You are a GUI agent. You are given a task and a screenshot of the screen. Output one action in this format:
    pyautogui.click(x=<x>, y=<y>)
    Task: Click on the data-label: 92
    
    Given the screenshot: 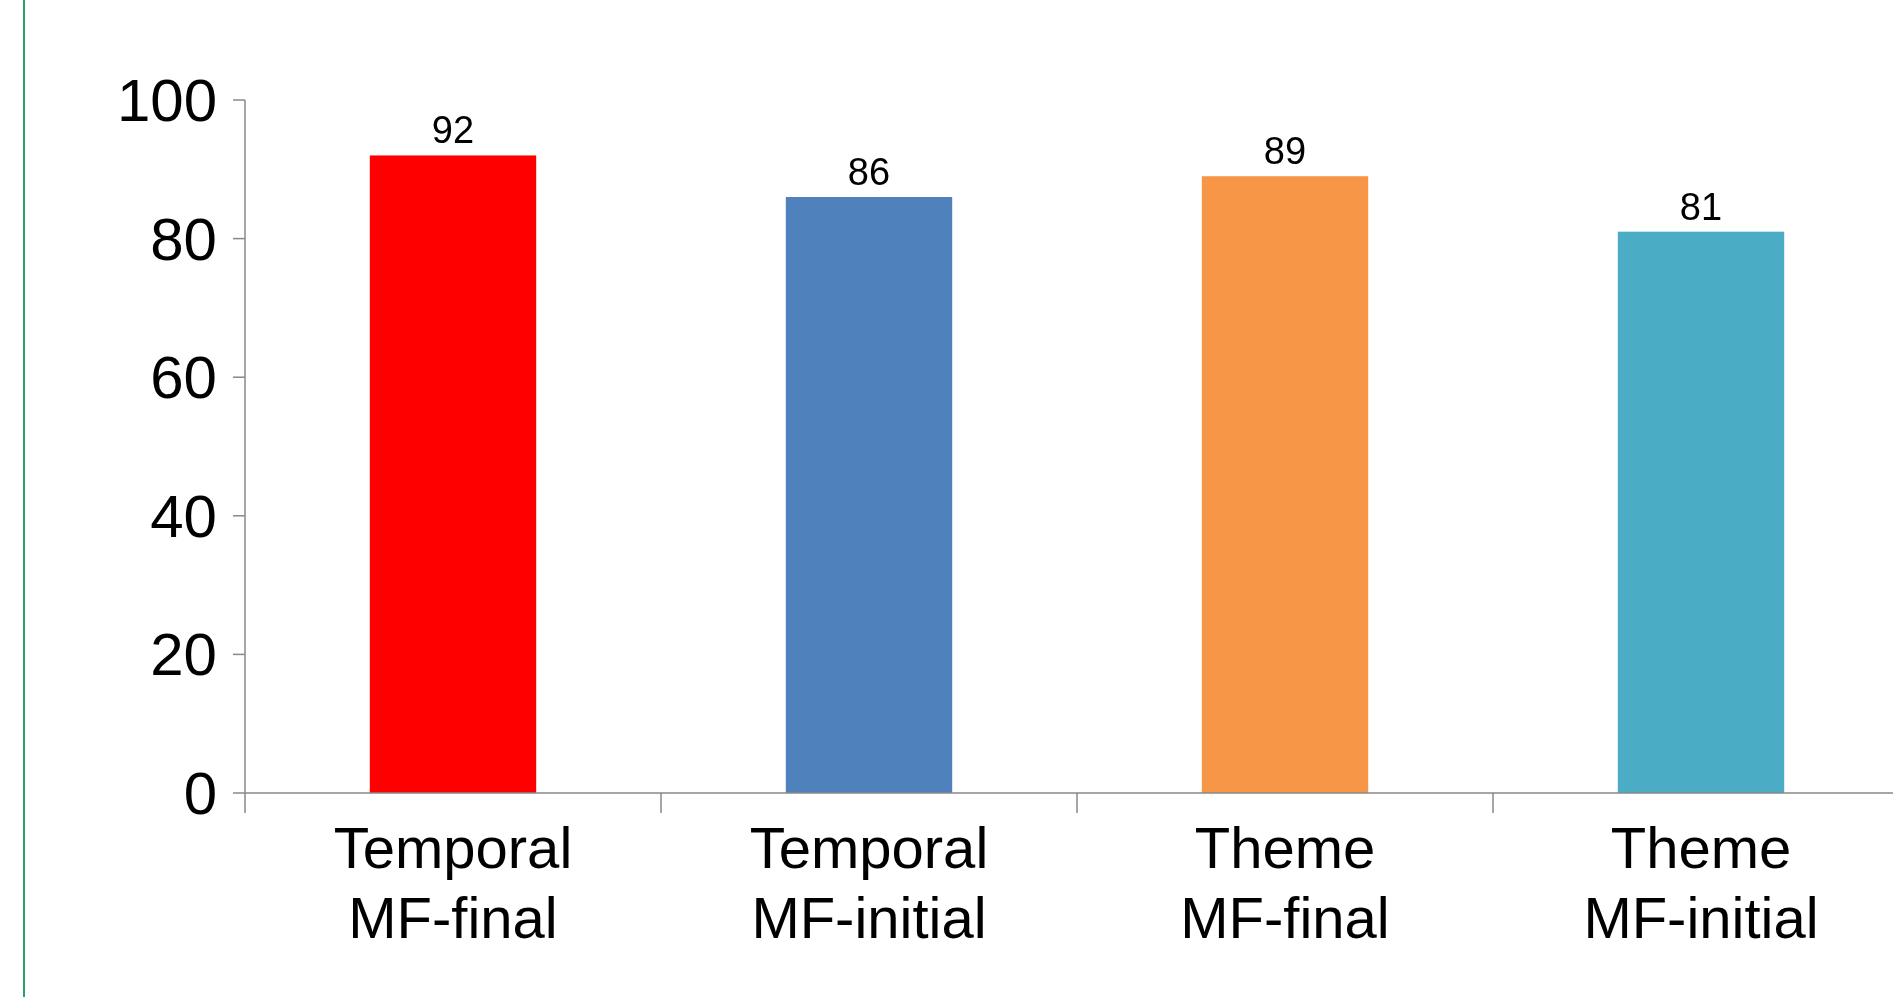 What is the action you would take?
    pyautogui.click(x=453, y=130)
    